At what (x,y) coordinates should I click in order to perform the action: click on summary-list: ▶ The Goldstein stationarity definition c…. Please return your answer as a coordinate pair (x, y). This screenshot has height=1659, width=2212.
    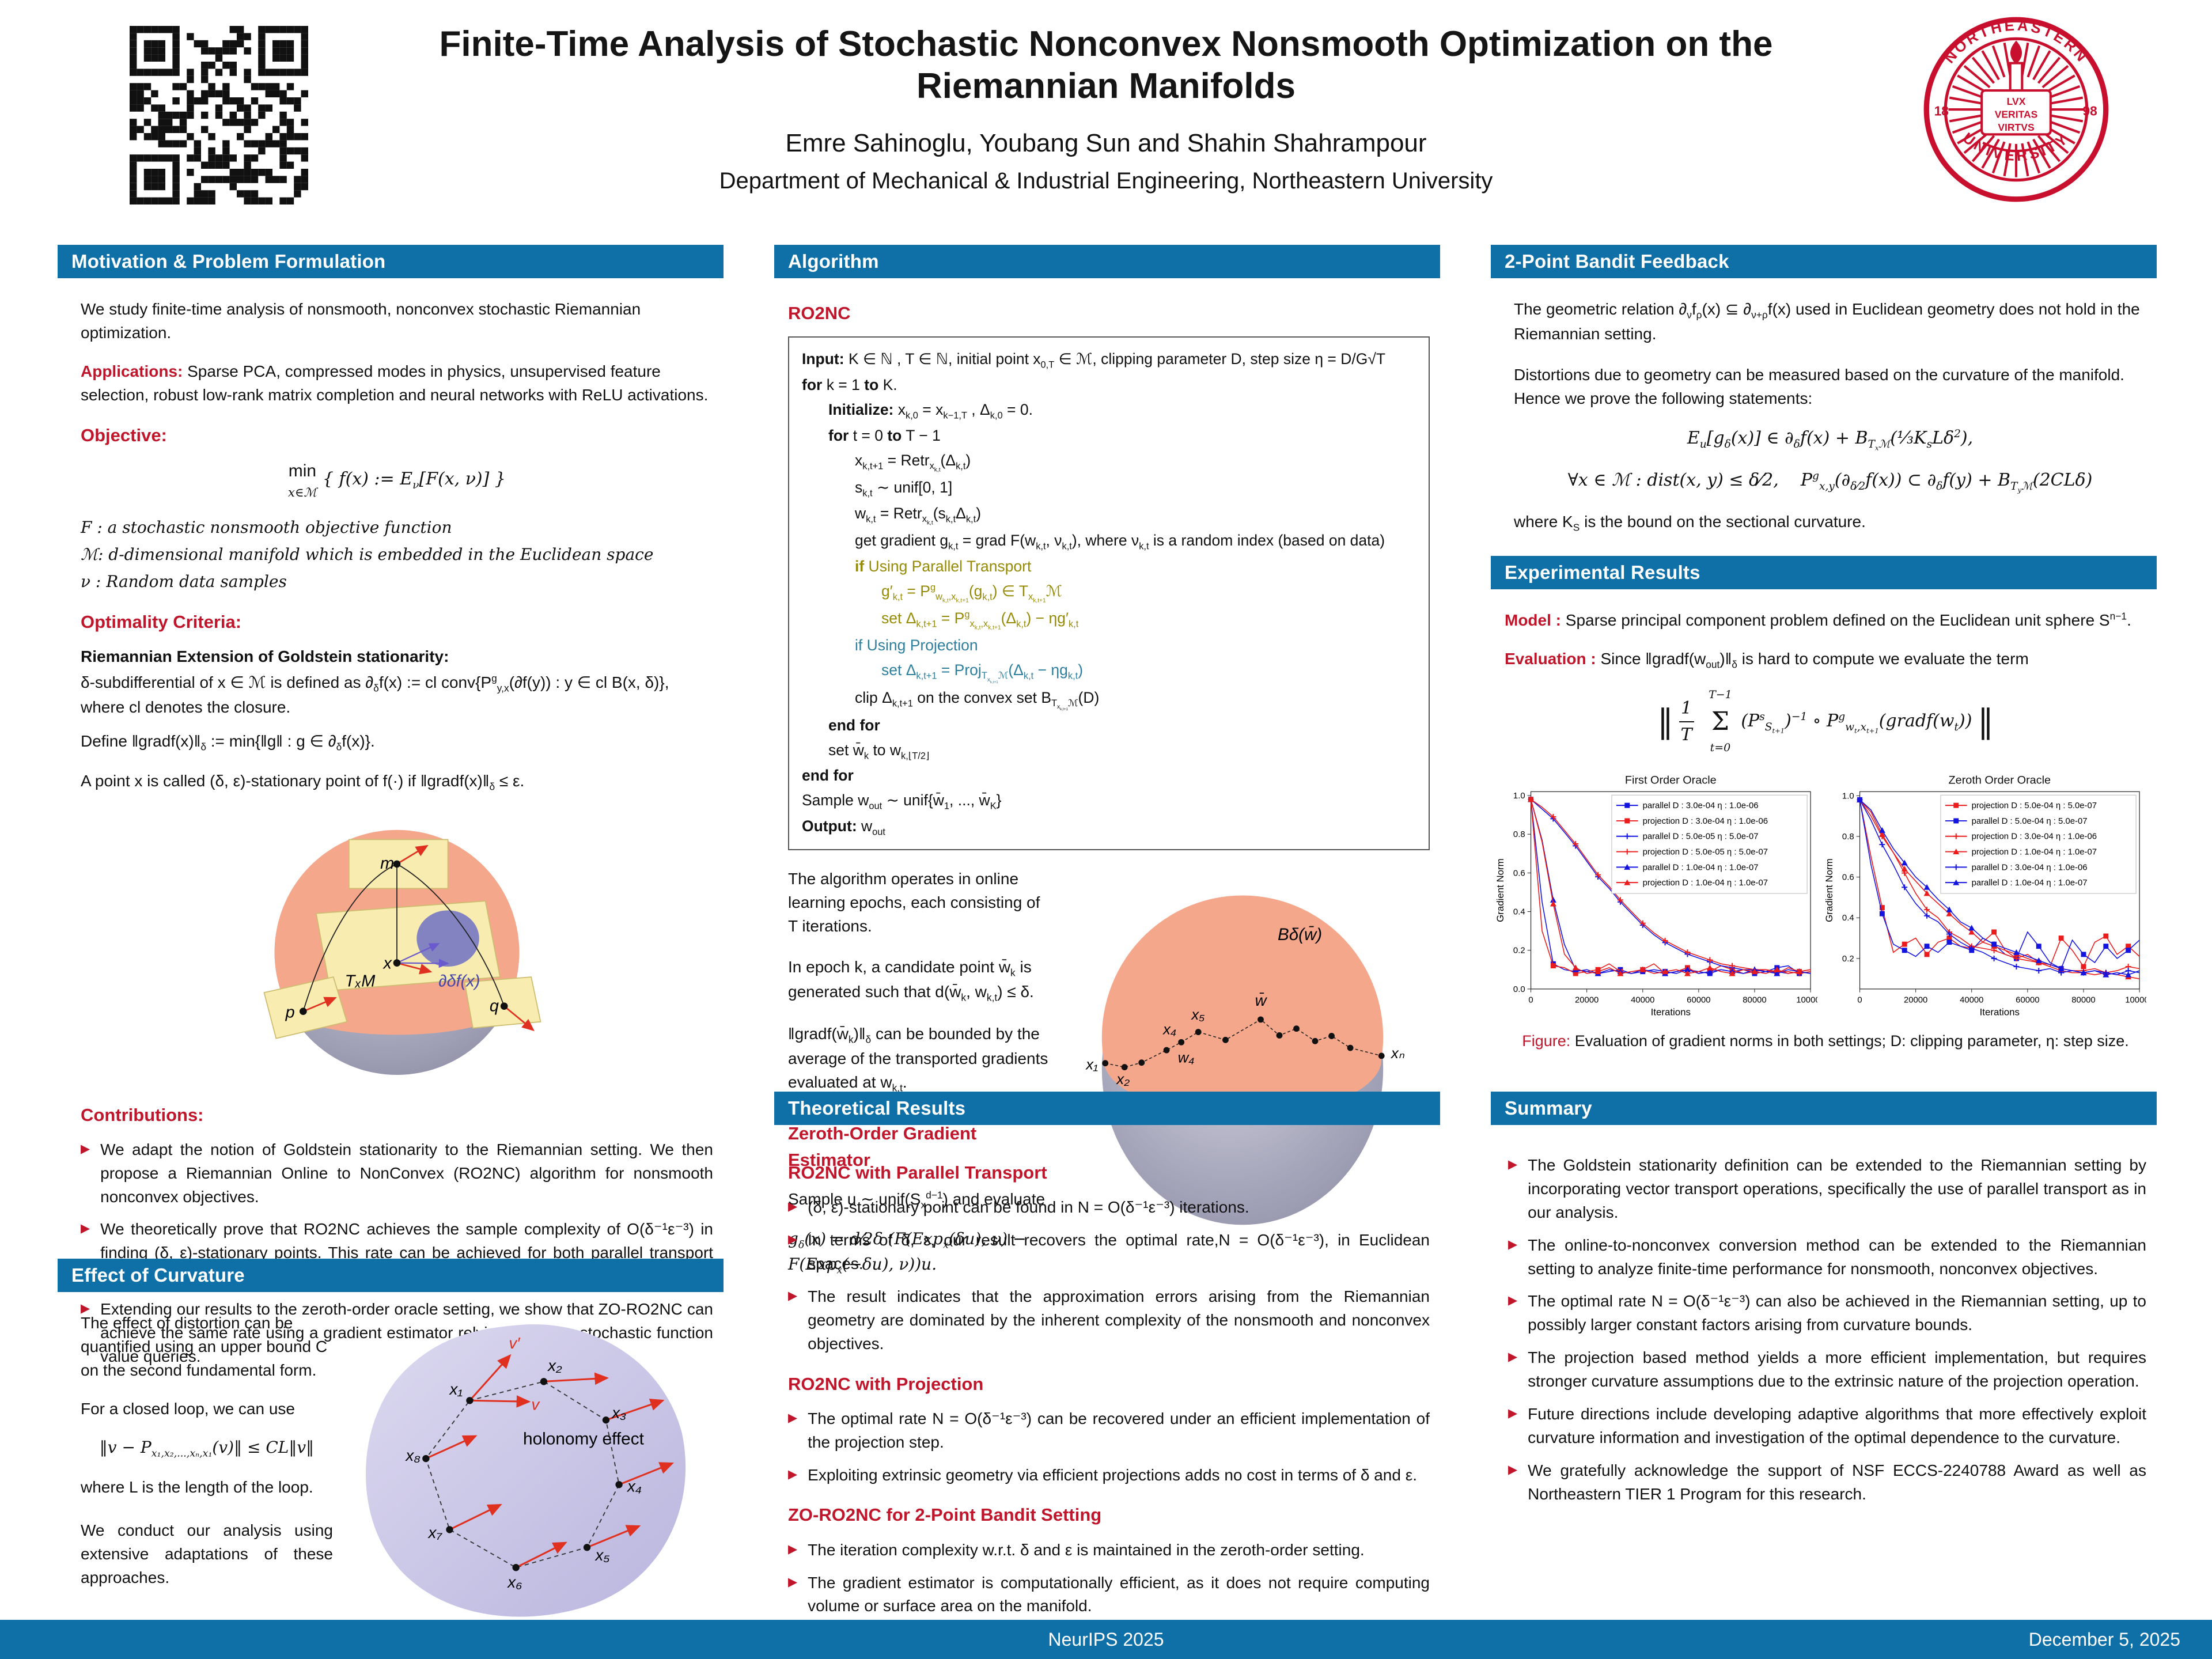
    Looking at the image, I should click on (1827, 1330).